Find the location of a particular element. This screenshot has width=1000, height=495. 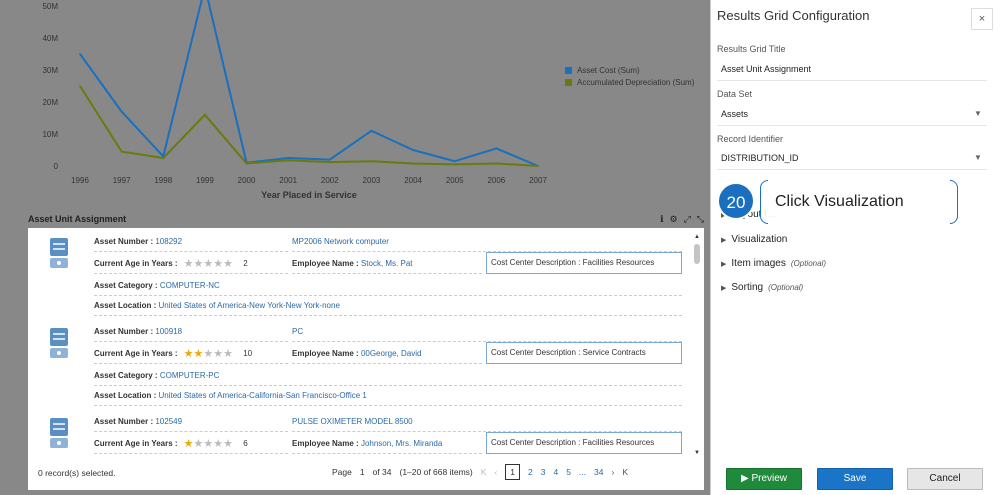

page-button: 2 is located at coordinates (530, 472).